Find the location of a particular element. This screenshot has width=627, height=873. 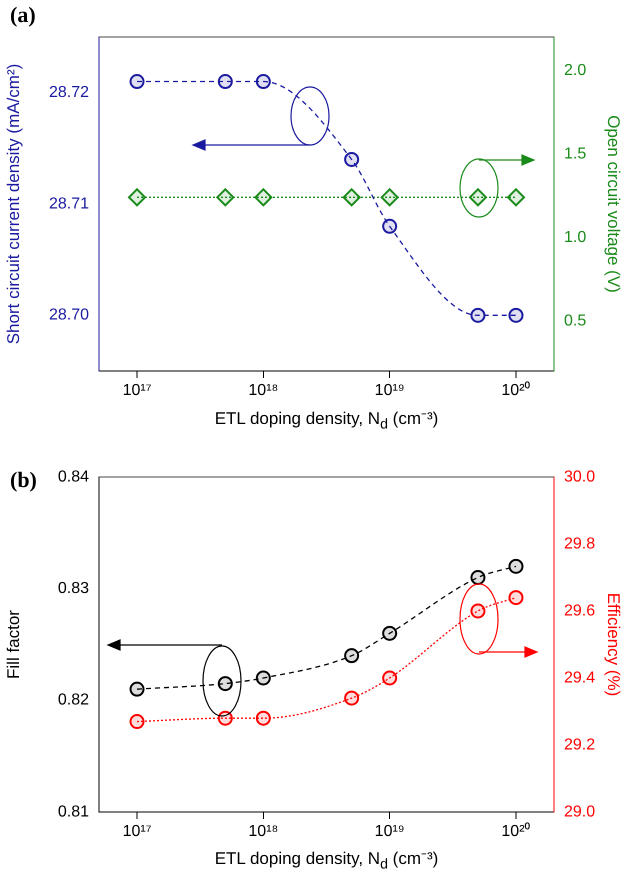

y2-tick-label: 29.6 is located at coordinates (580, 611).